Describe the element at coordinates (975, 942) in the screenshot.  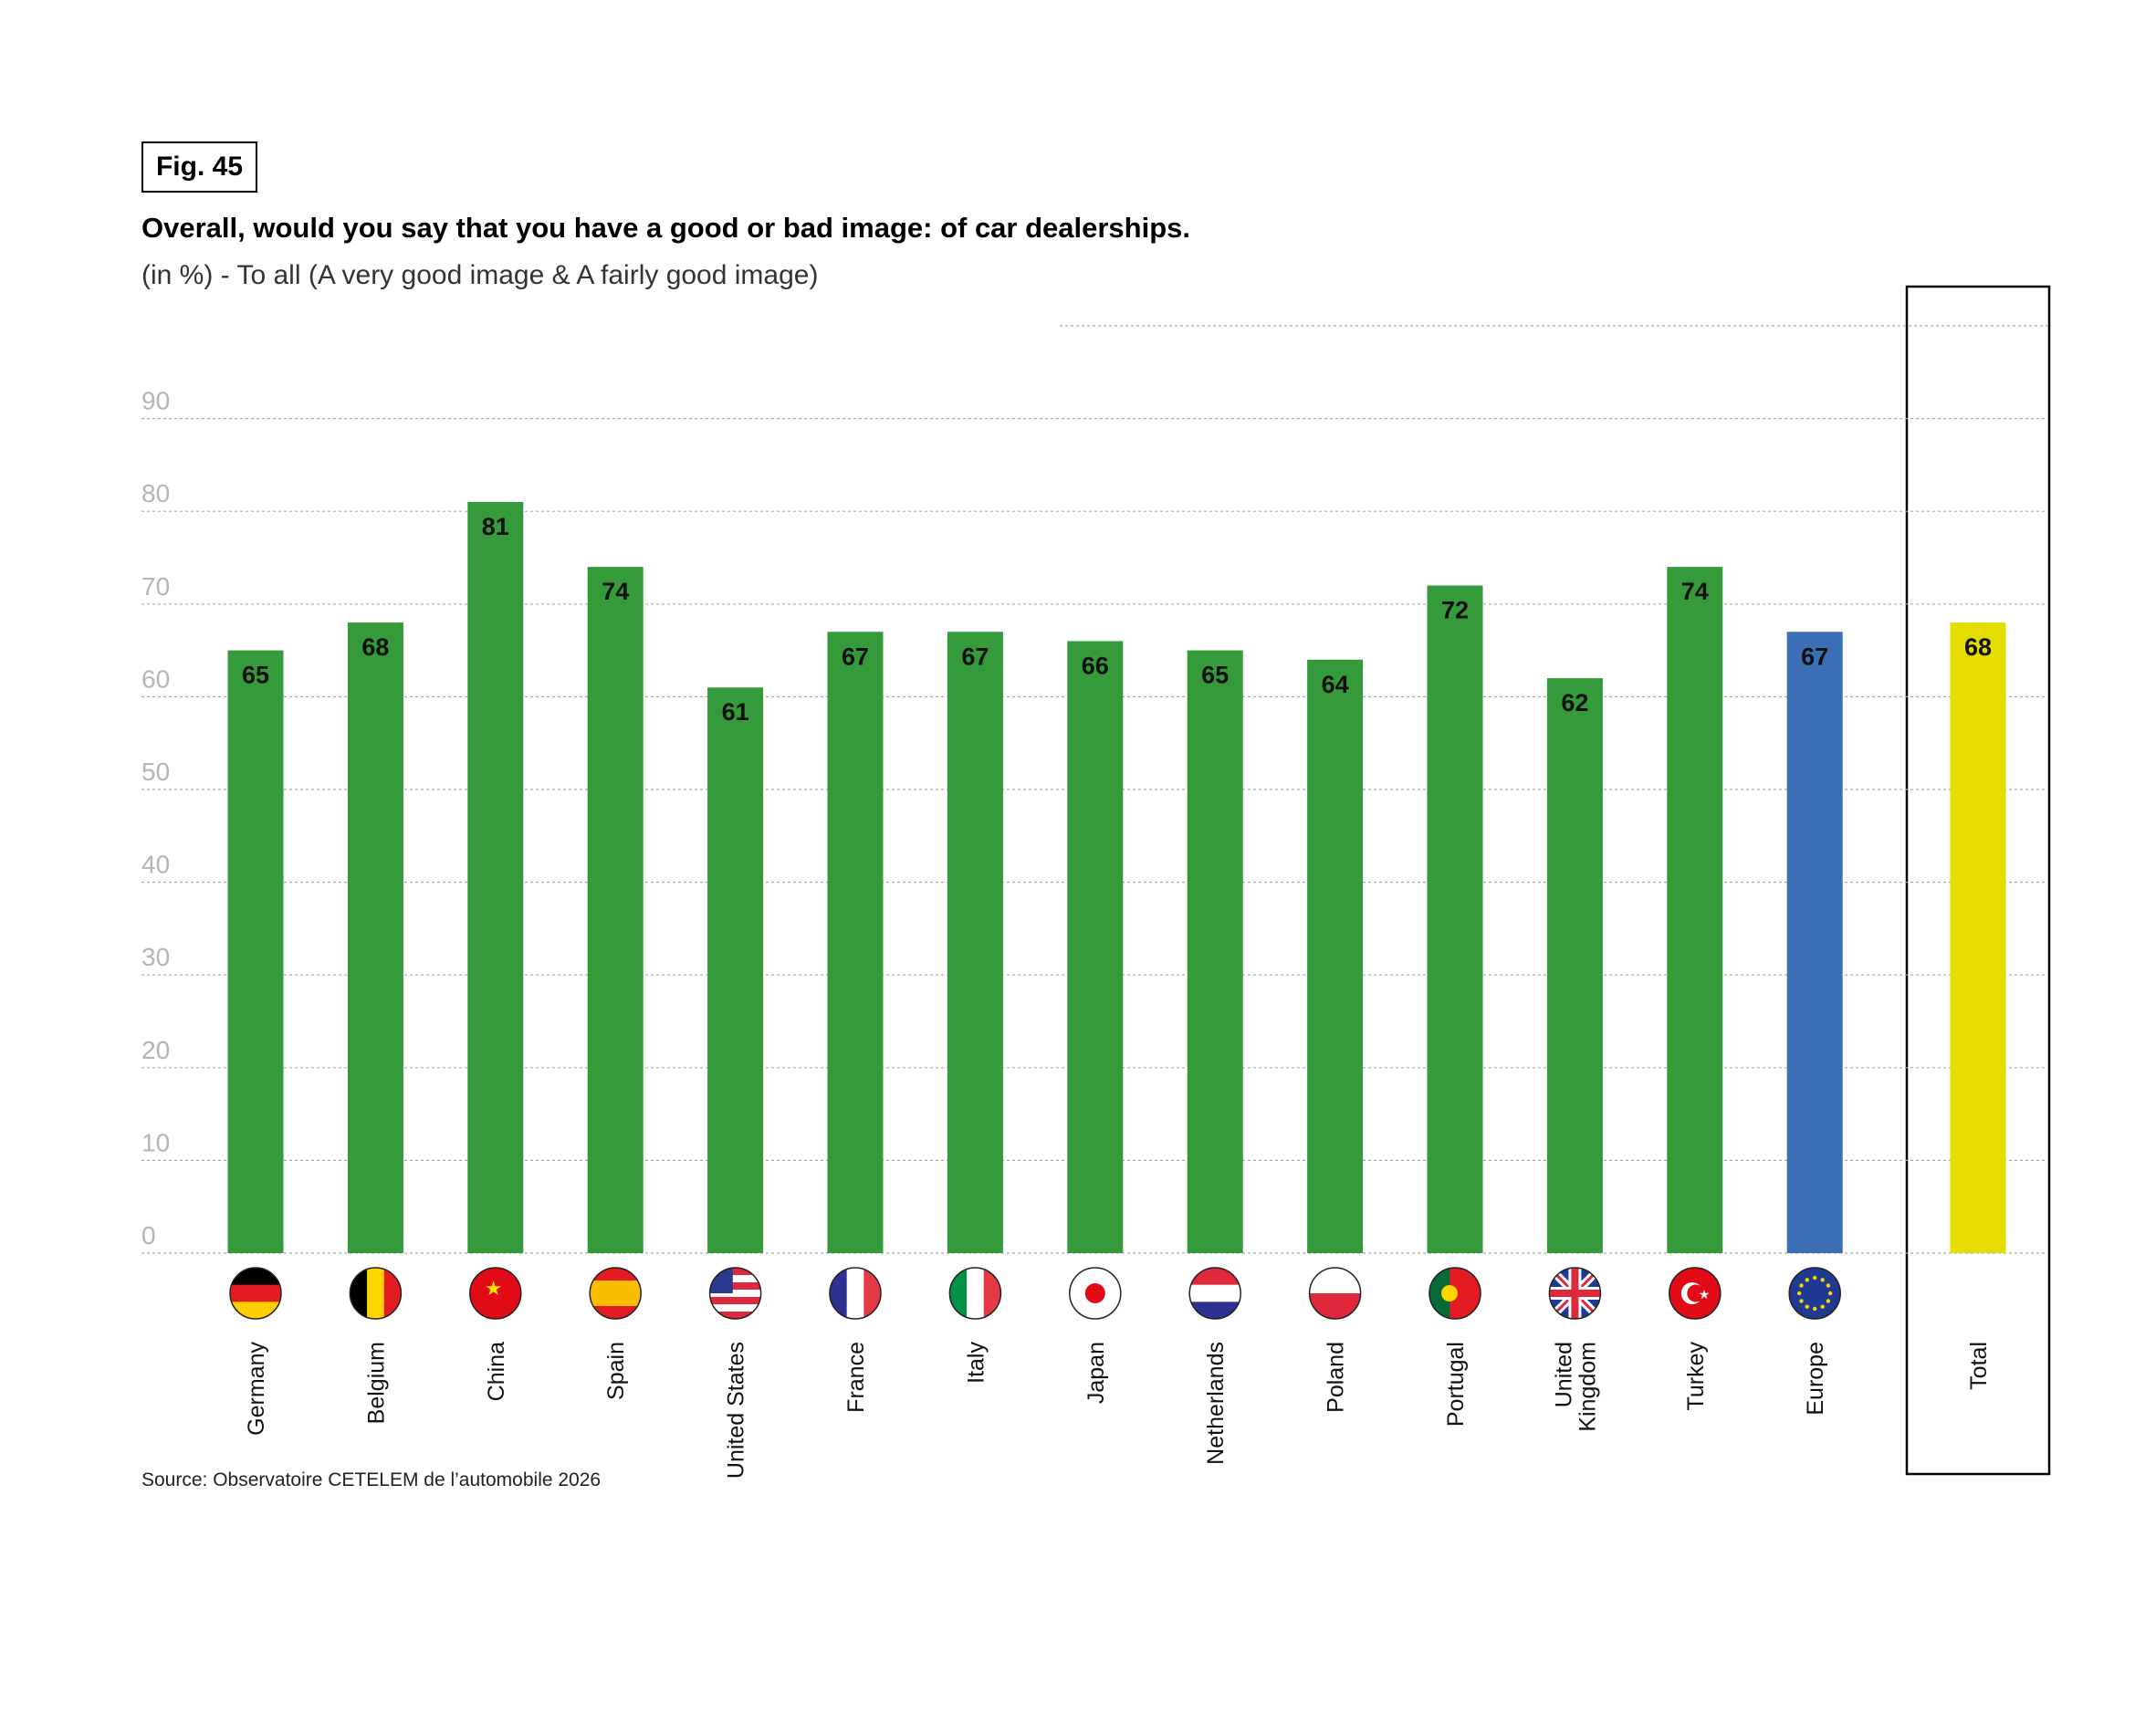
I see `bar-italy` at that location.